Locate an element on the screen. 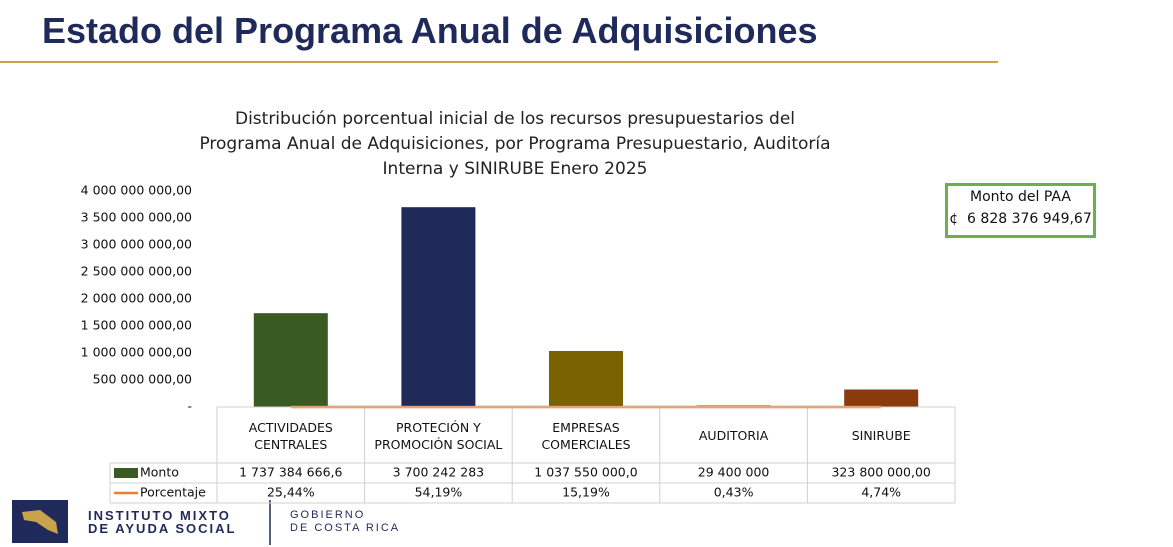 This screenshot has height=547, width=1173. y-tick-label: 1 000 000 000,00 is located at coordinates (136, 352).